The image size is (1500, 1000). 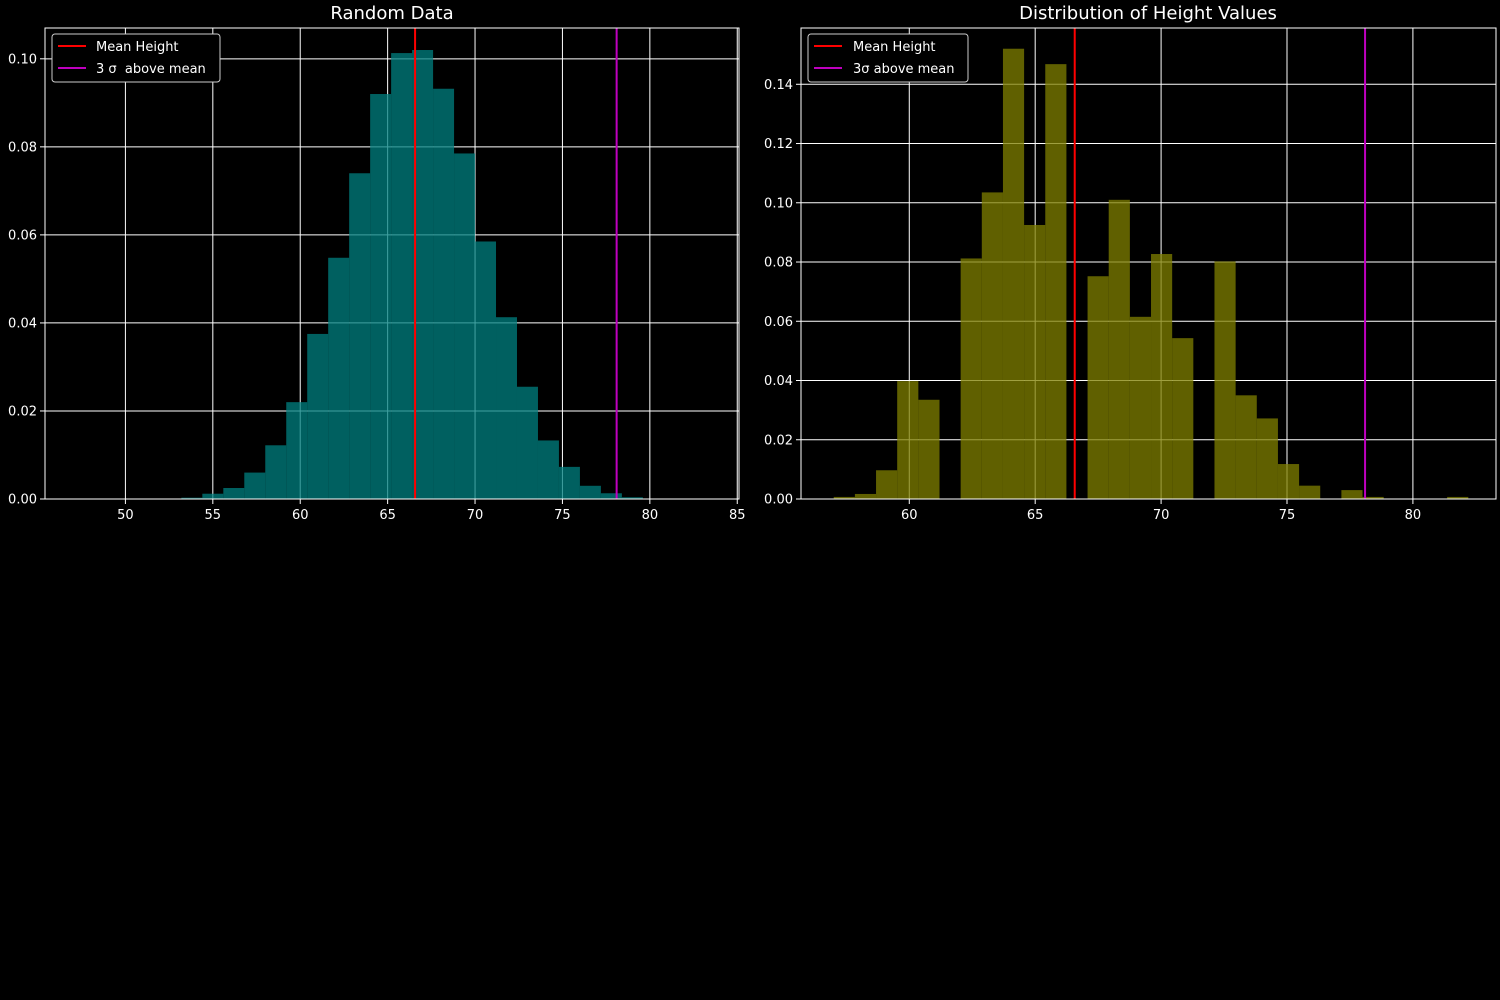 What do you see at coordinates (778, 144) in the screenshot?
I see `y-tick-label: 0.12` at bounding box center [778, 144].